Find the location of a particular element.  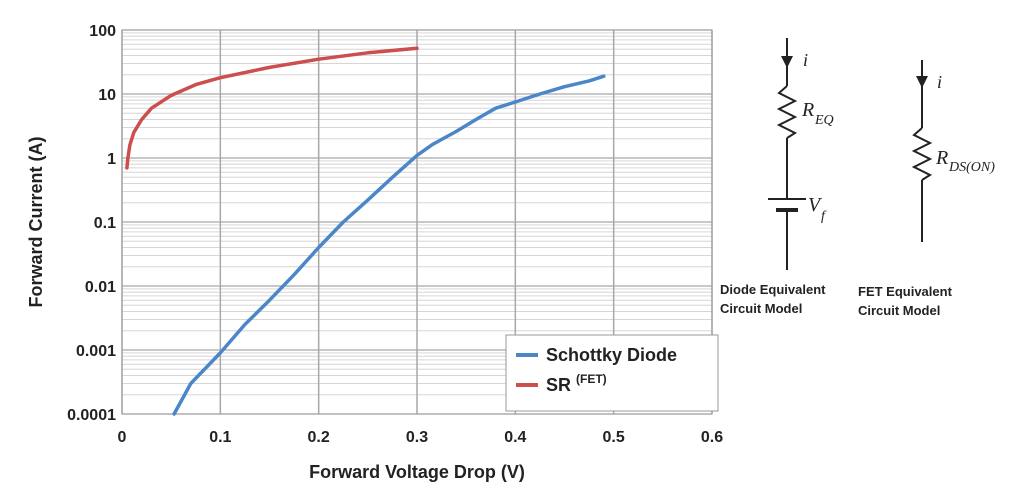

x-tick-label: 0.1 is located at coordinates (220, 437).